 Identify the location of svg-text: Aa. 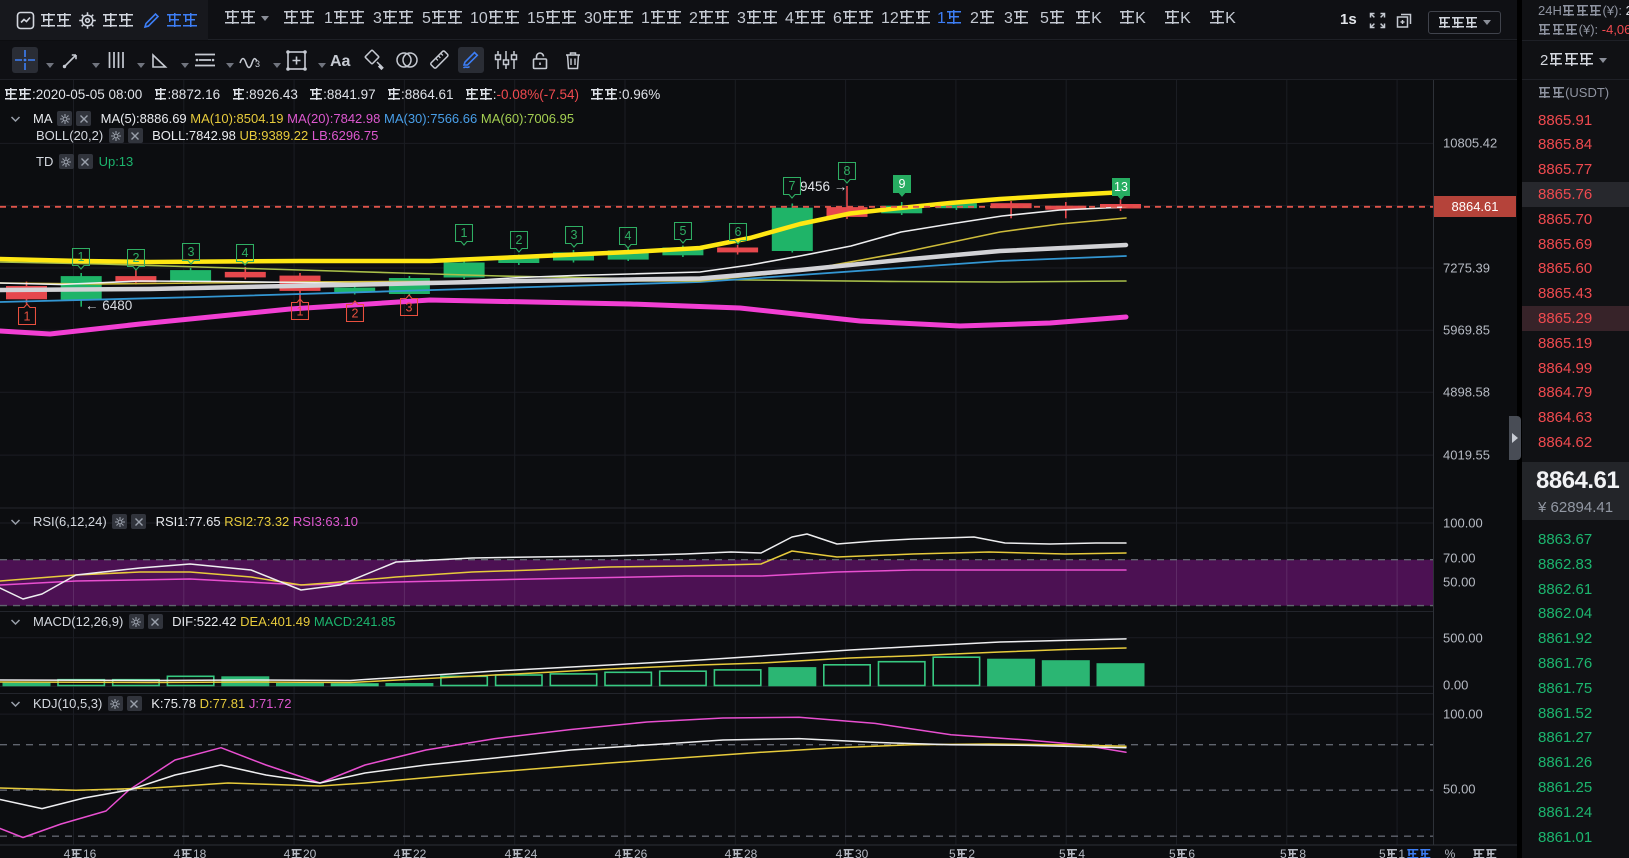
(340, 61).